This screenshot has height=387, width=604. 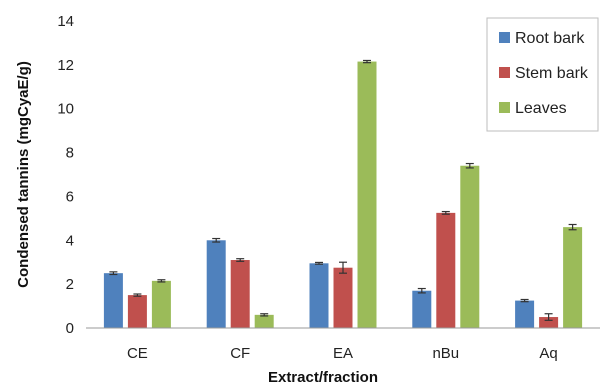 What do you see at coordinates (137, 311) in the screenshot?
I see `bar-stem-bark-ce` at bounding box center [137, 311].